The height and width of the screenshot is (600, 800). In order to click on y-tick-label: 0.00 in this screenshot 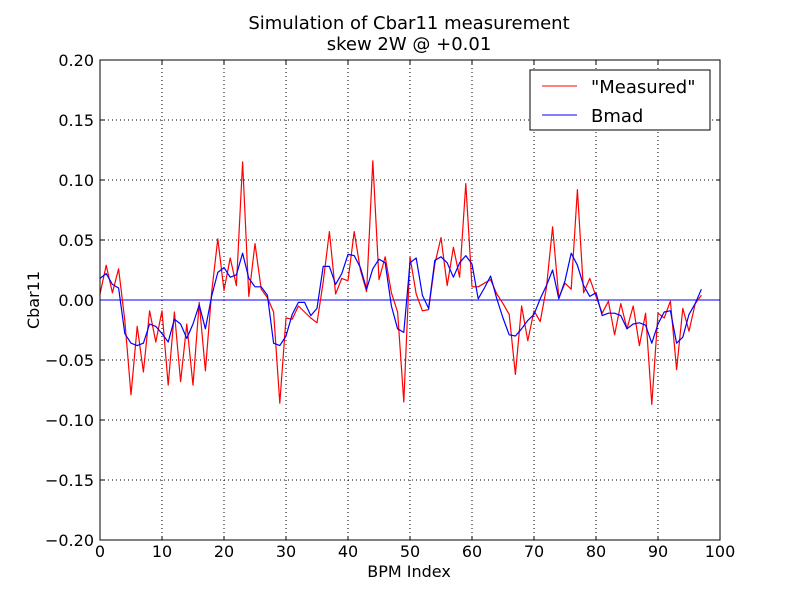, I will do `click(76, 300)`.